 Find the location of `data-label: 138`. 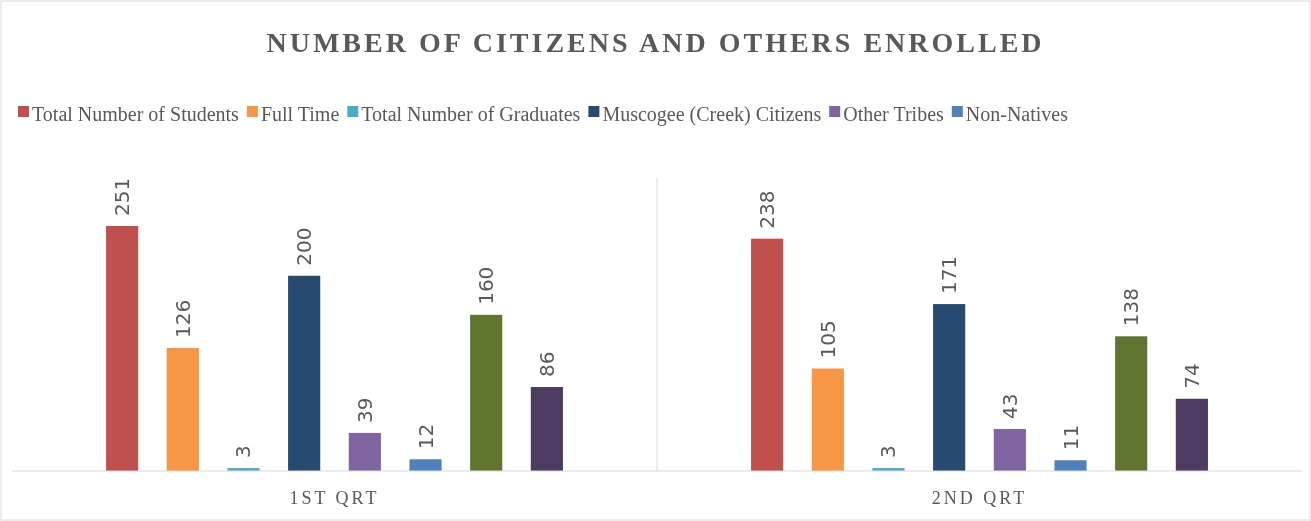

data-label: 138 is located at coordinates (1131, 307).